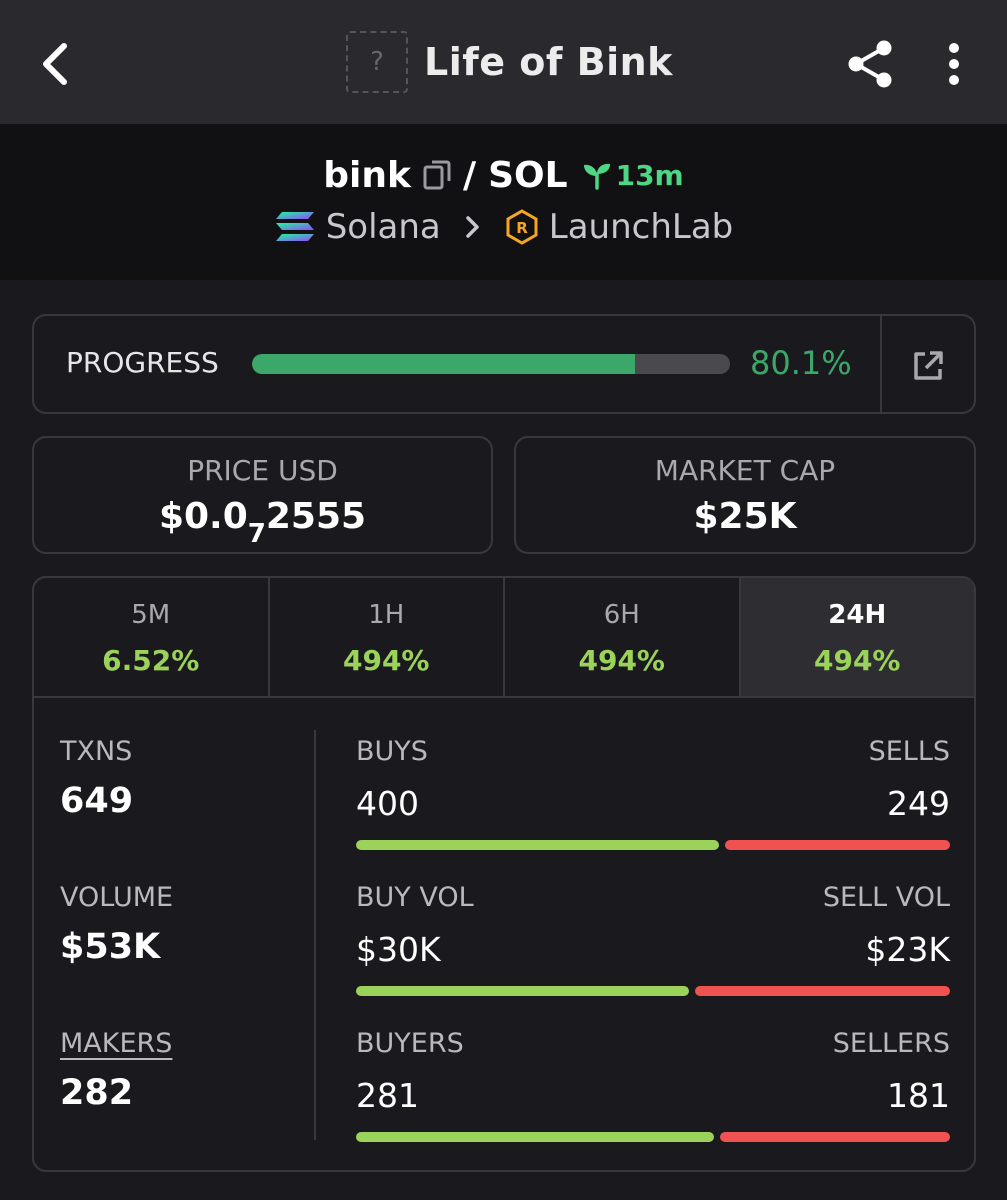 This screenshot has height=1200, width=1007. What do you see at coordinates (857, 615) in the screenshot?
I see `tab-label: 24H` at bounding box center [857, 615].